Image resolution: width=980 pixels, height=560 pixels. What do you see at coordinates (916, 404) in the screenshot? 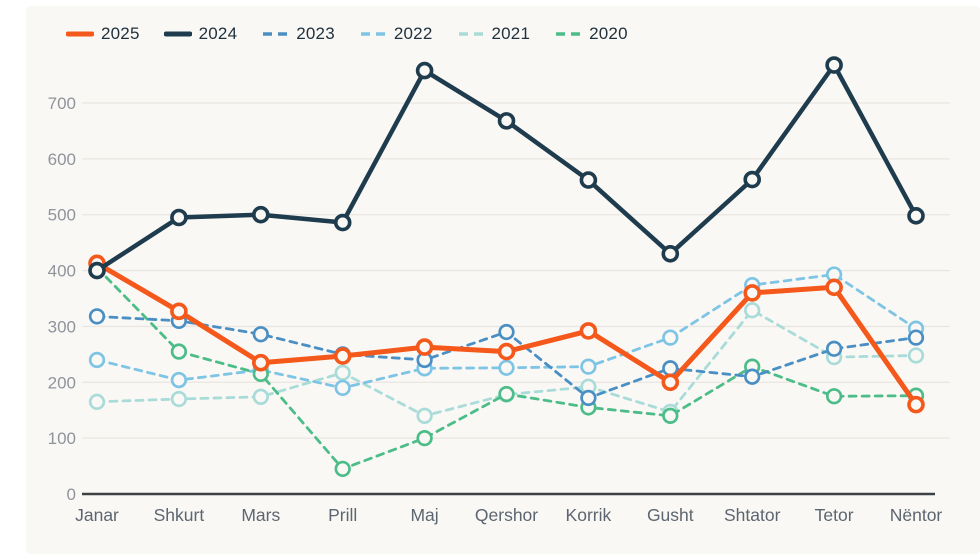
I see `data-point-2025-Nëntor` at bounding box center [916, 404].